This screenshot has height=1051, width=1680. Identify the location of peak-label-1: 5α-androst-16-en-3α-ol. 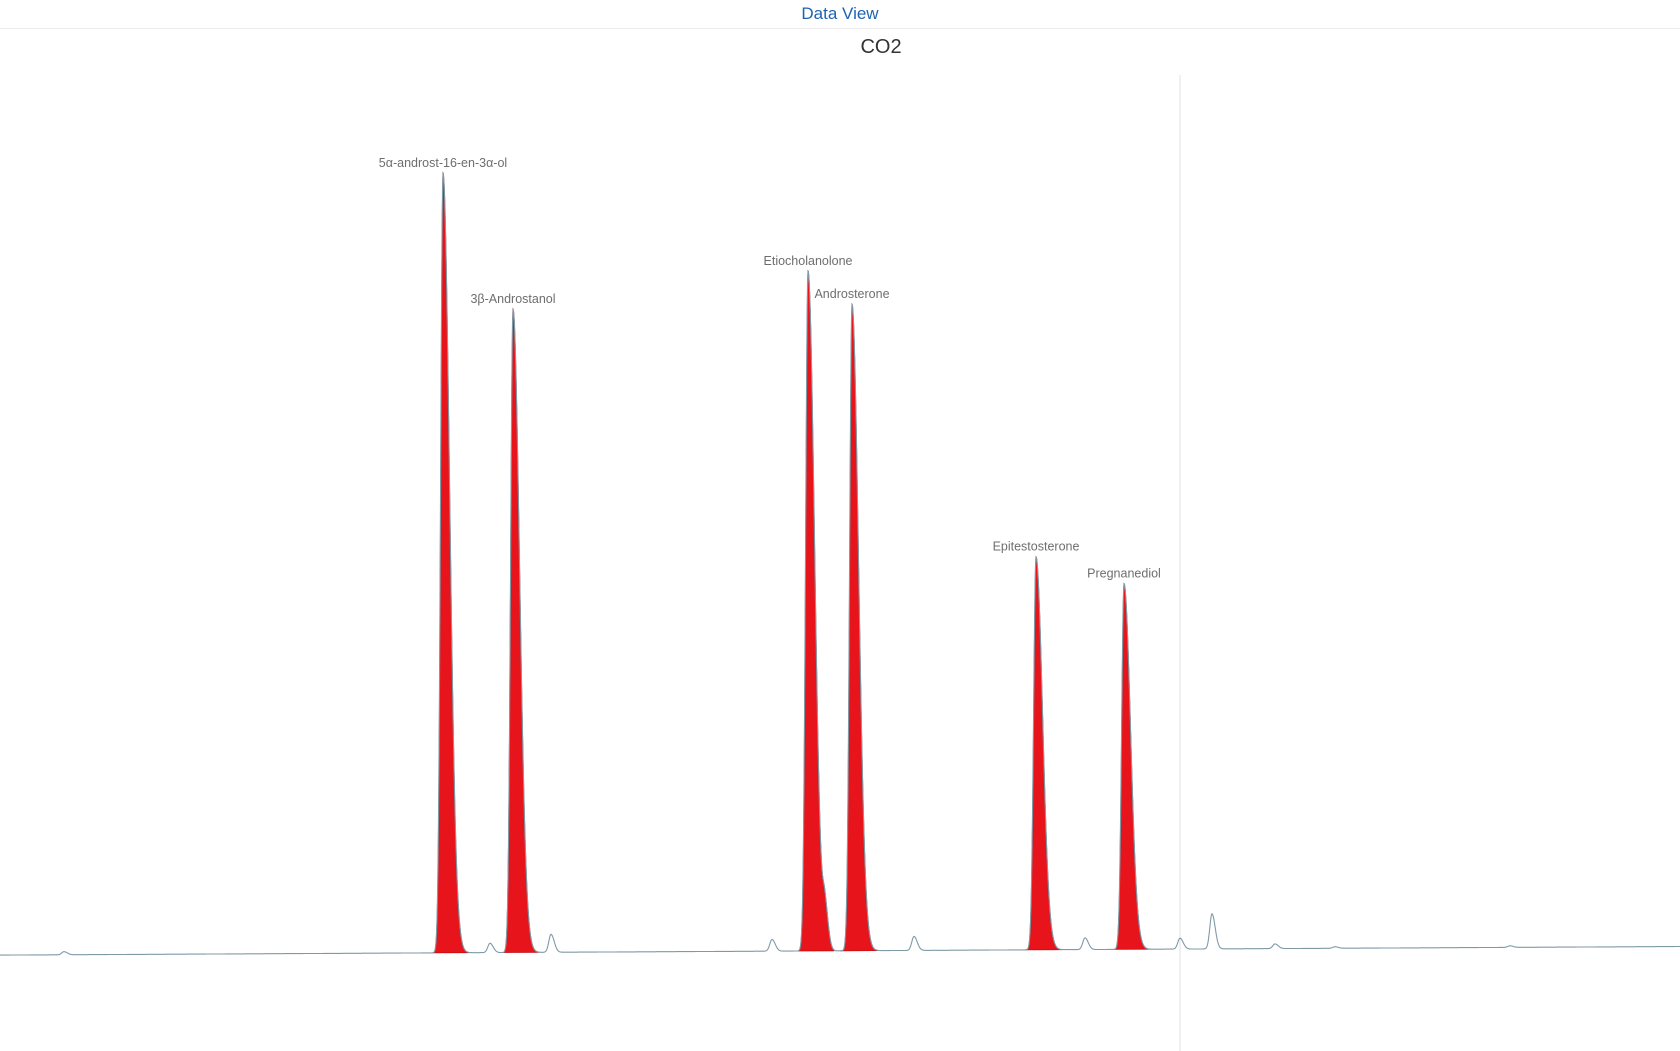
(443, 163).